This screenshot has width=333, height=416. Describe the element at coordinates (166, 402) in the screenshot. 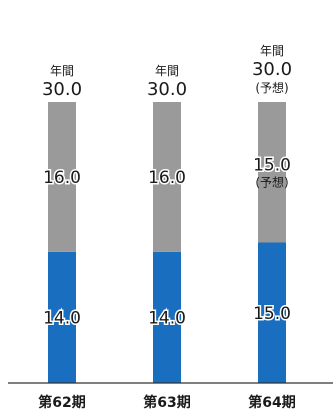

I see `category-label: 第63期` at that location.